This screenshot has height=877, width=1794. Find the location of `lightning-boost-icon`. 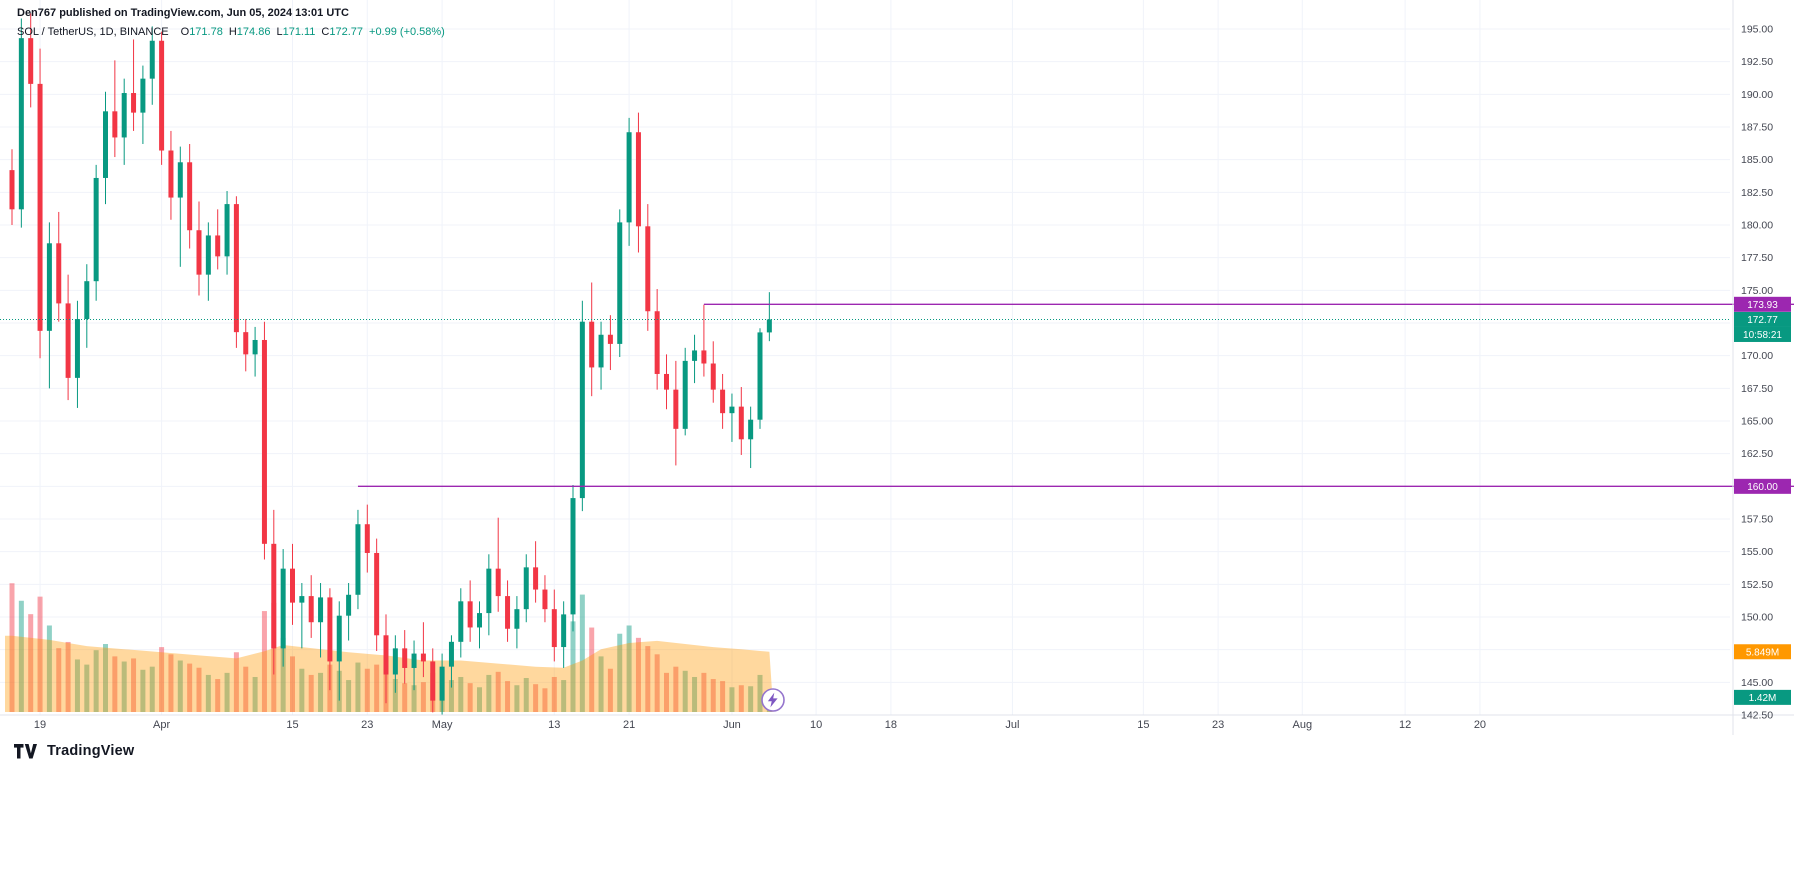

lightning-boost-icon is located at coordinates (773, 700).